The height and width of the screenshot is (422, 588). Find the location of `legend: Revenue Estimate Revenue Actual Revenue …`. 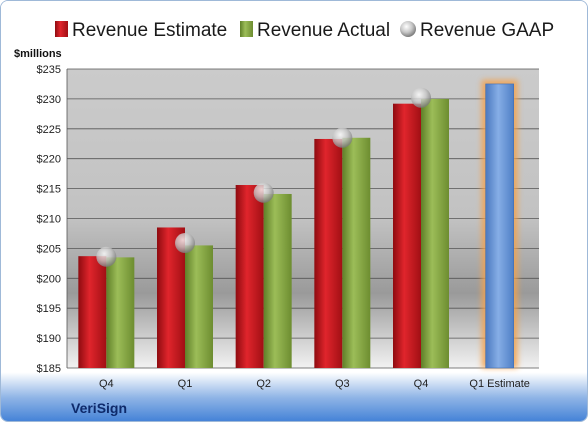

legend: Revenue Estimate Revenue Actual Revenue … is located at coordinates (304, 30).